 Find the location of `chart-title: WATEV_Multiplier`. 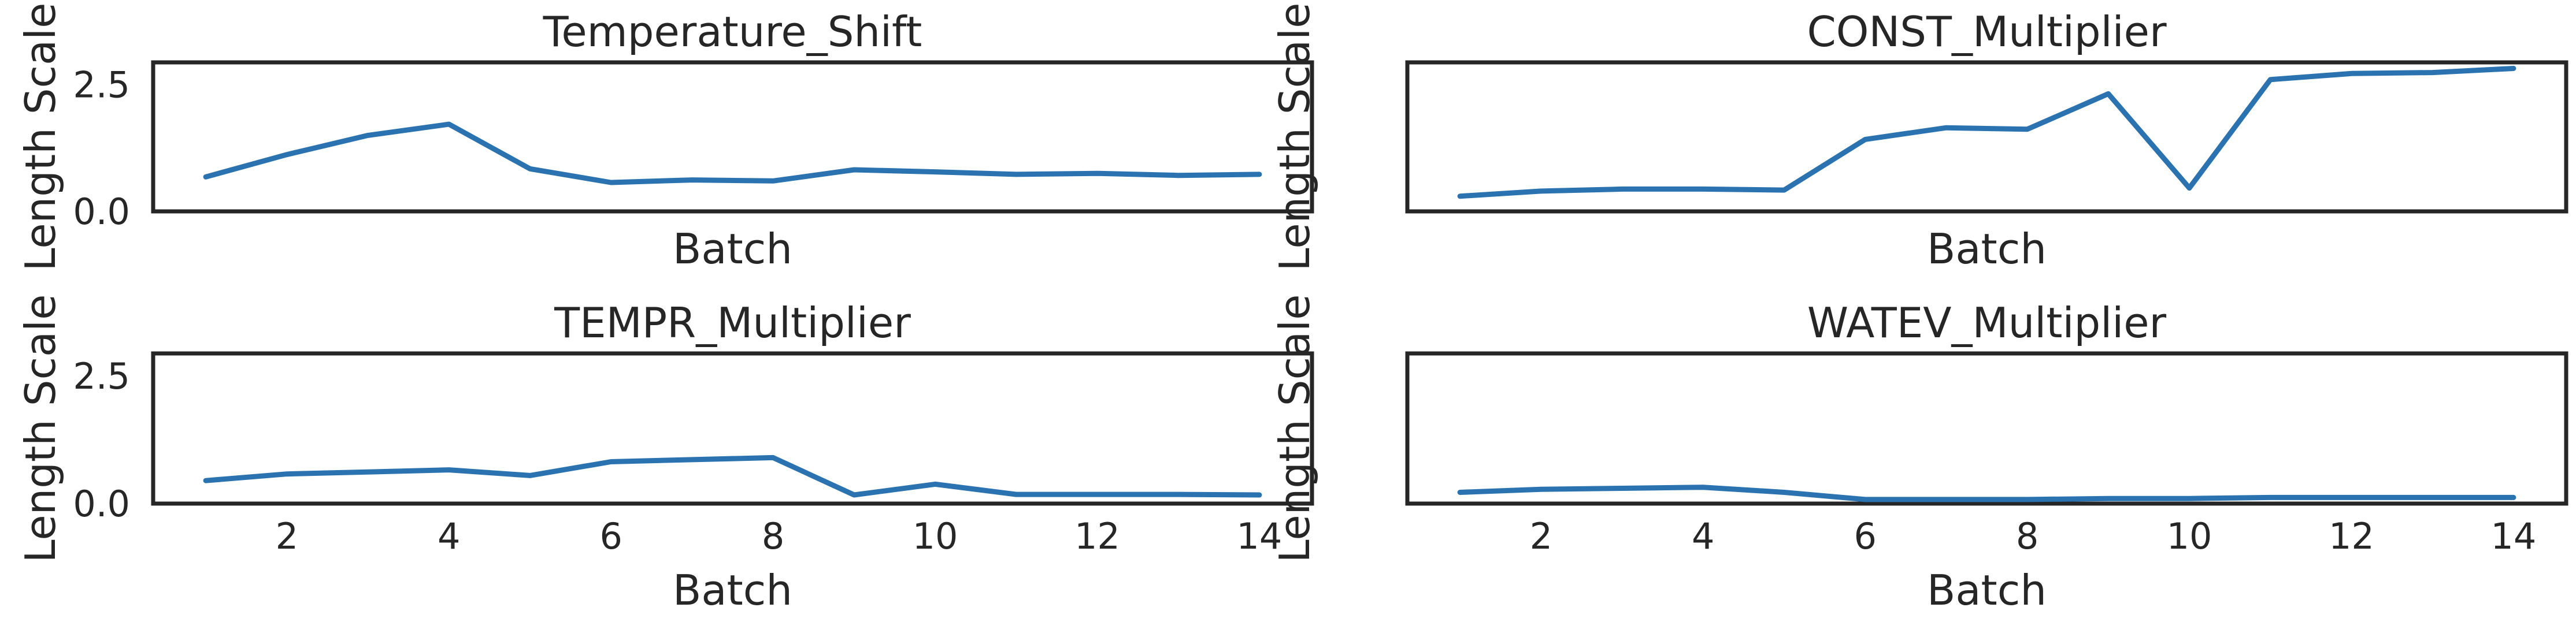

chart-title: WATEV_Multiplier is located at coordinates (1987, 323).